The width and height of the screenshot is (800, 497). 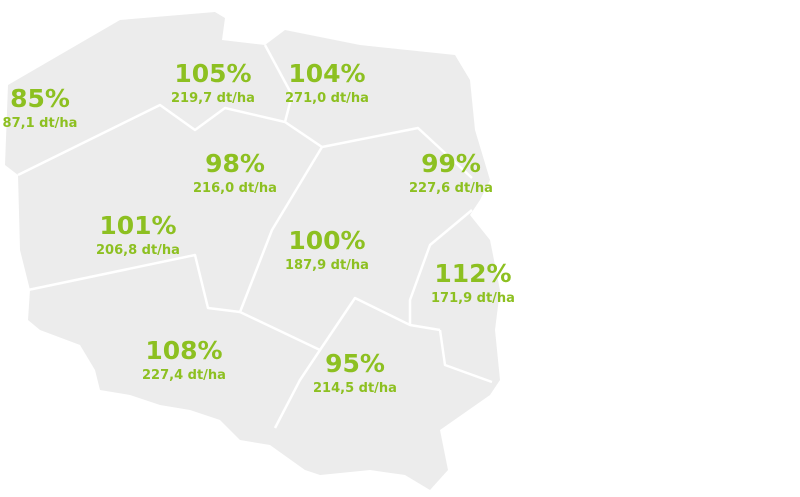 I want to click on region-percent: 108%, so click(x=183, y=350).